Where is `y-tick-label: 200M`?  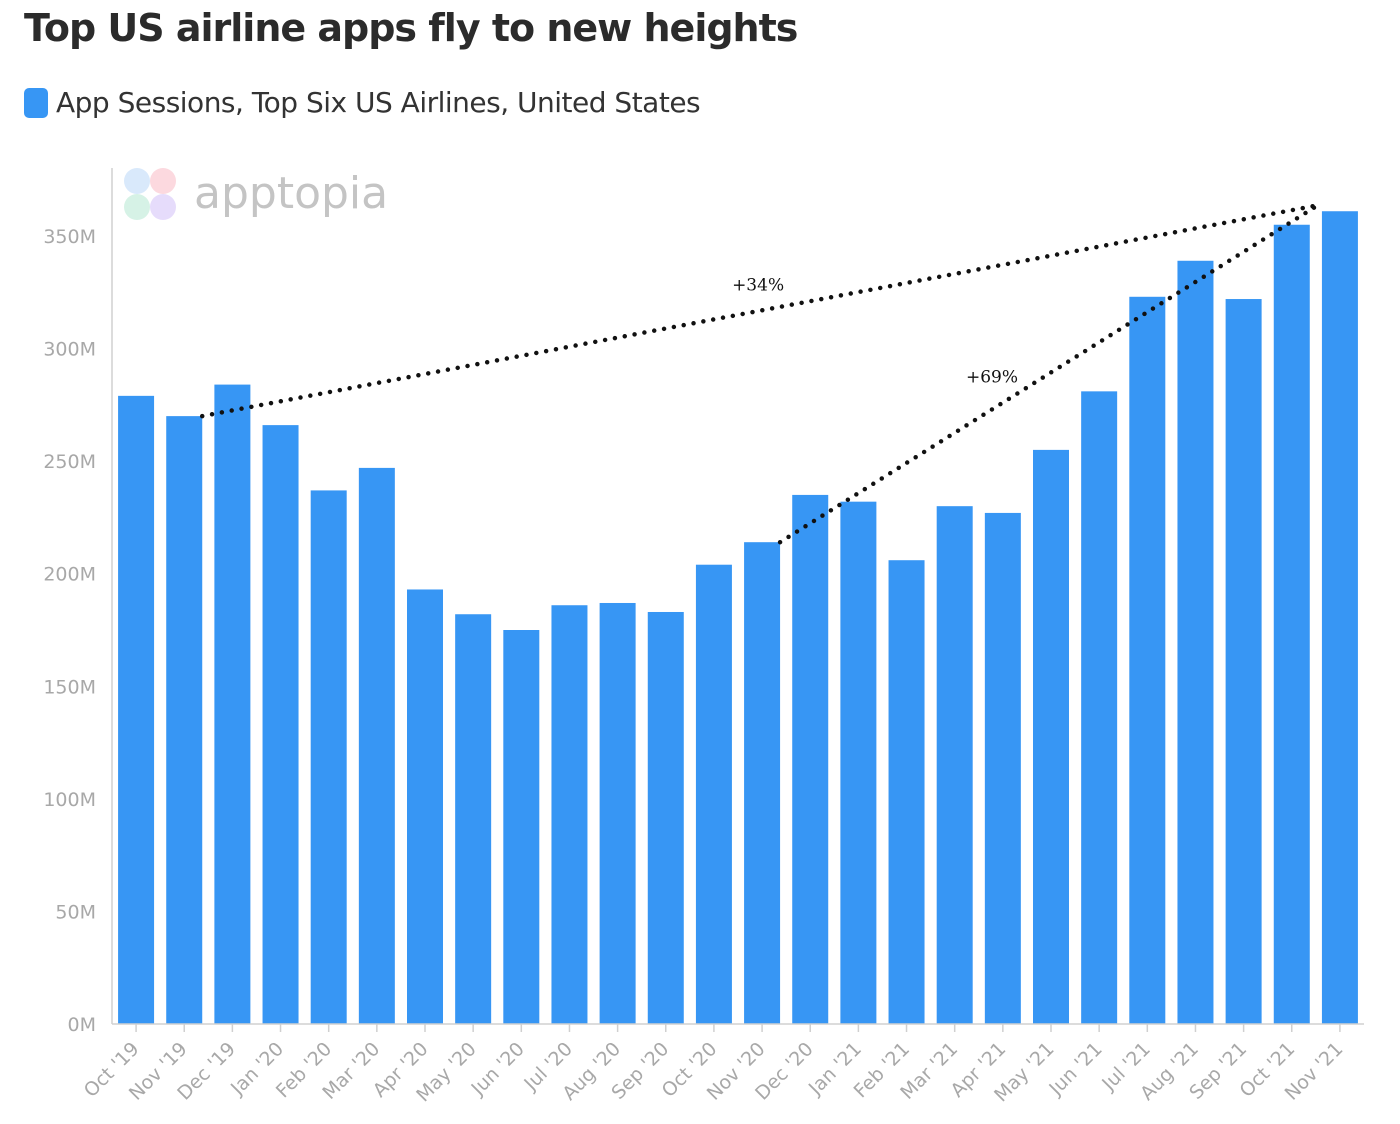
y-tick-label: 200M is located at coordinates (69, 575).